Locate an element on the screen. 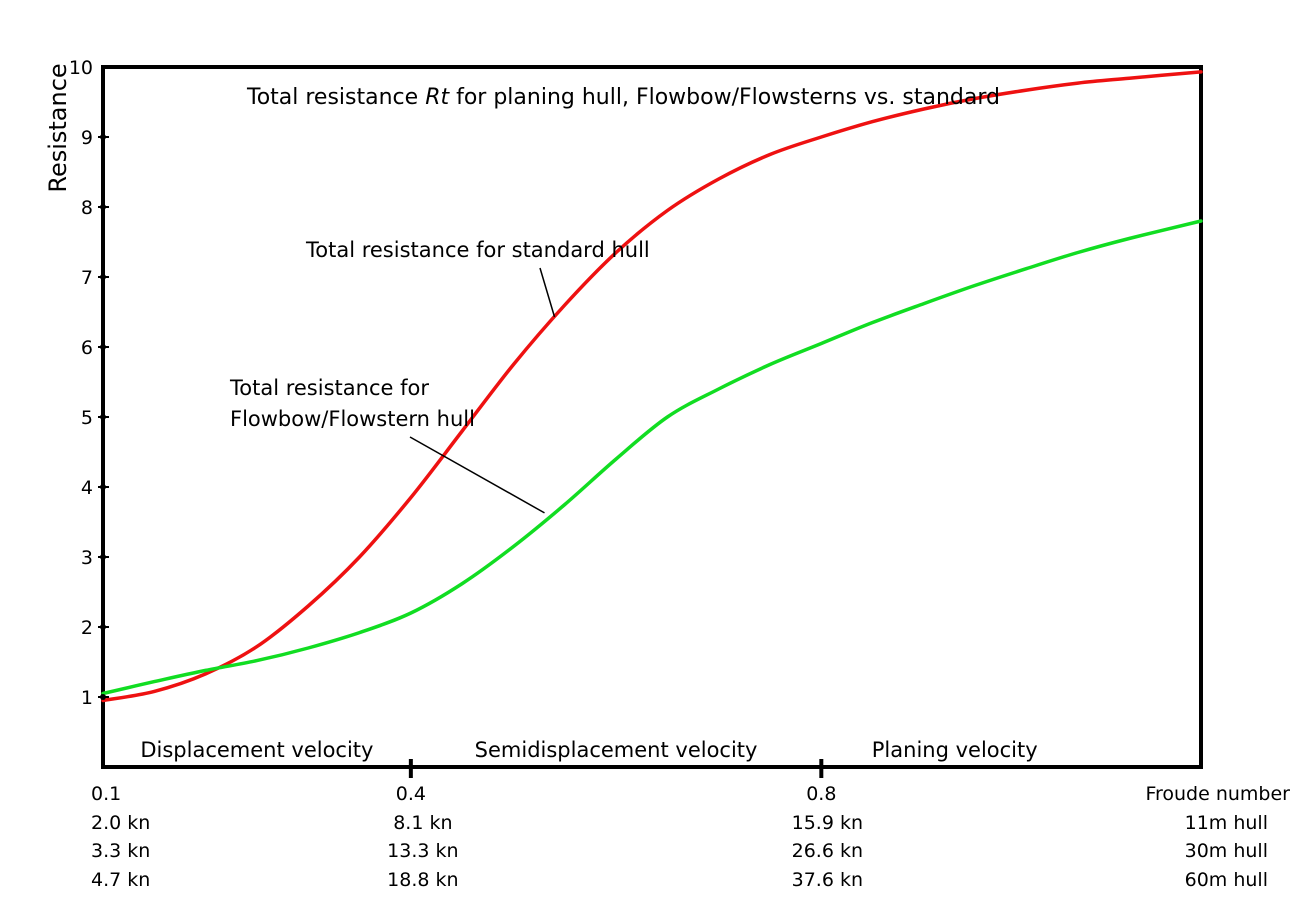  y-tick-label: 5 is located at coordinates (87, 418).